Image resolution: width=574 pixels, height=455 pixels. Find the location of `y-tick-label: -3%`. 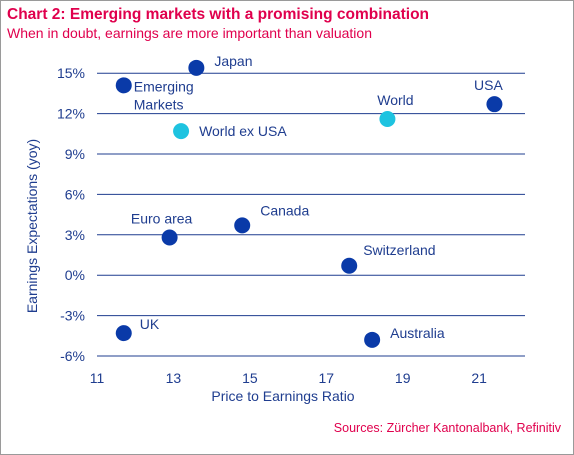

y-tick-label: -3% is located at coordinates (72, 316).